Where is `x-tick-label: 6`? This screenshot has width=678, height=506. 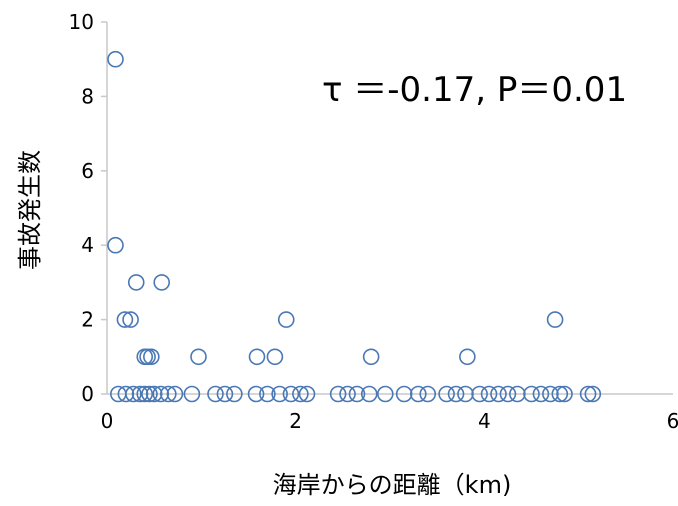
x-tick-label: 6 is located at coordinates (672, 421).